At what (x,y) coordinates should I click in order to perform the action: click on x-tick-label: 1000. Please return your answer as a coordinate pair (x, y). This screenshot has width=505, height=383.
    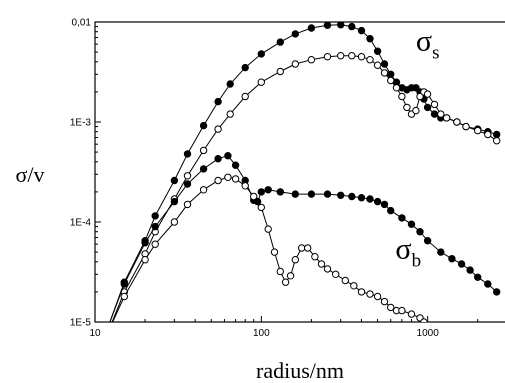
    Looking at the image, I should click on (428, 333).